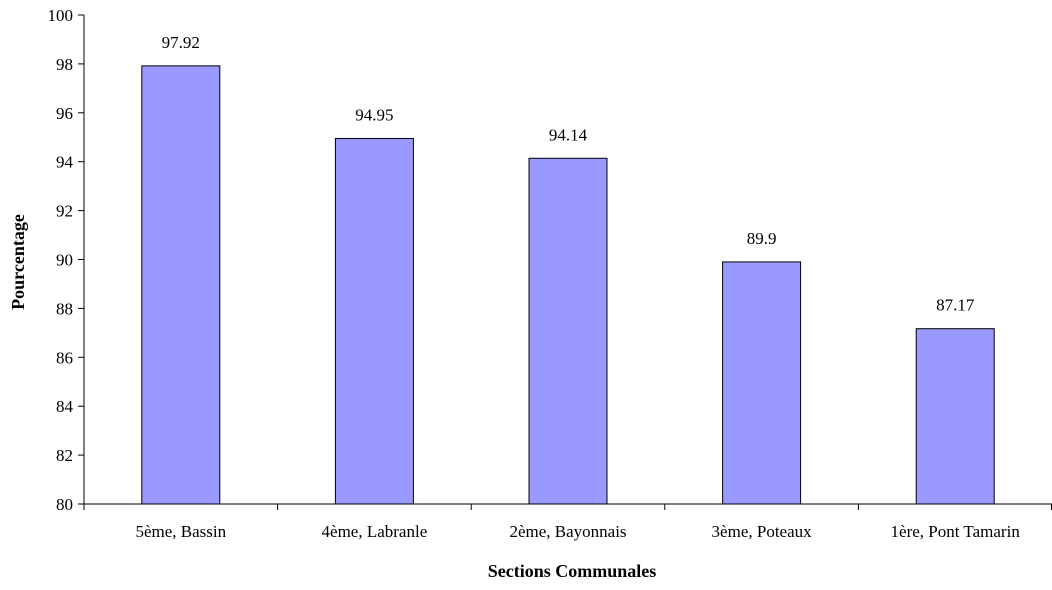  What do you see at coordinates (762, 238) in the screenshot?
I see `bar-value-label: 89.9` at bounding box center [762, 238].